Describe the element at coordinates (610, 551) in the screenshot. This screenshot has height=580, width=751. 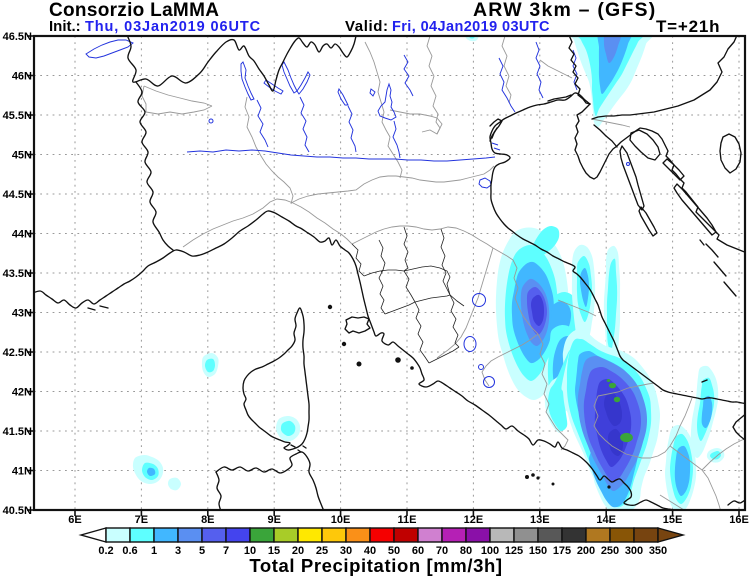
I see `svg-text: 250` at that location.